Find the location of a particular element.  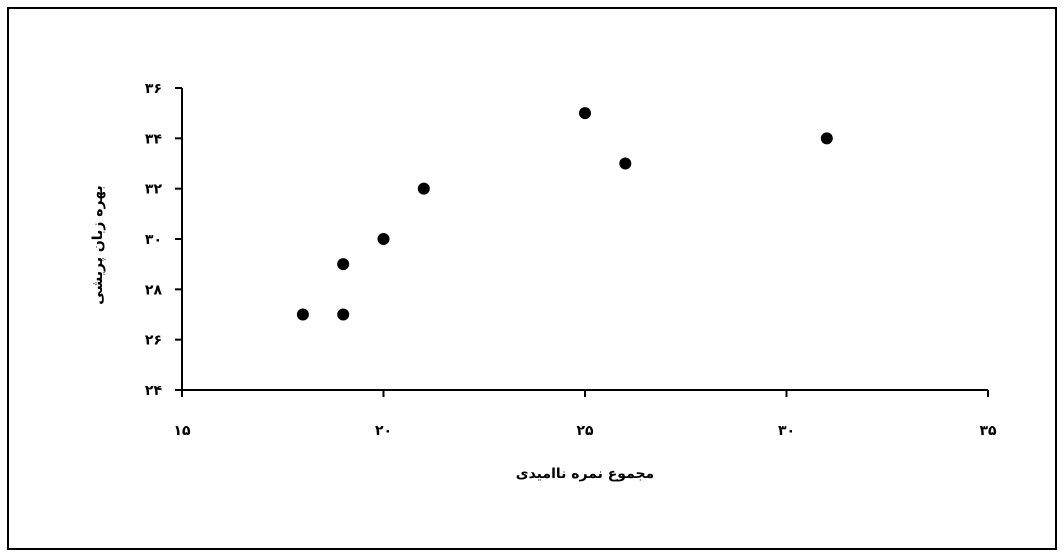

y-tick-label: ۲۸ is located at coordinates (154, 290).